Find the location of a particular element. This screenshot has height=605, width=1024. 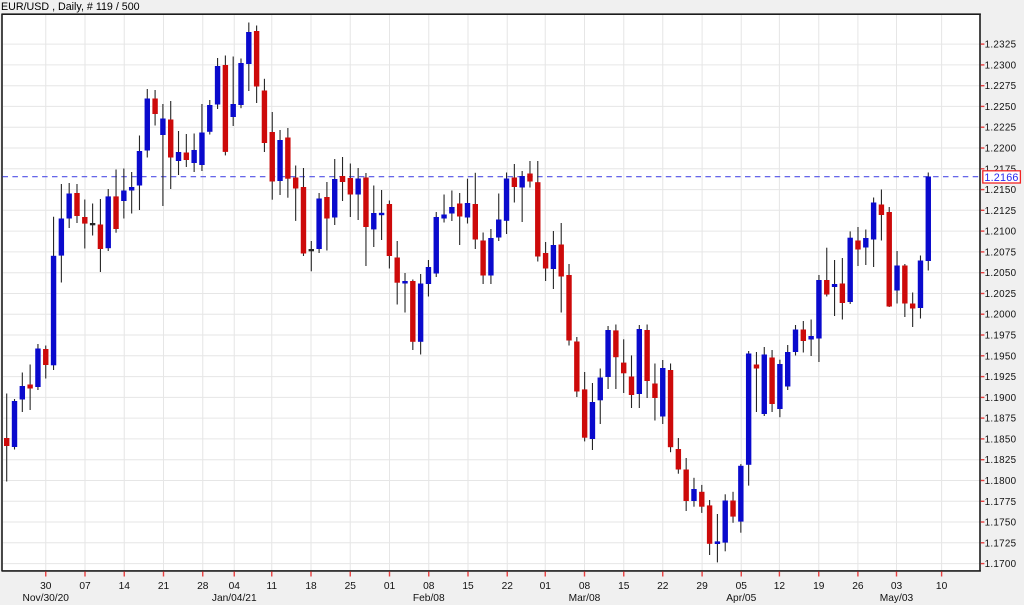

svg-text: 1.2050 is located at coordinates (1001, 273).